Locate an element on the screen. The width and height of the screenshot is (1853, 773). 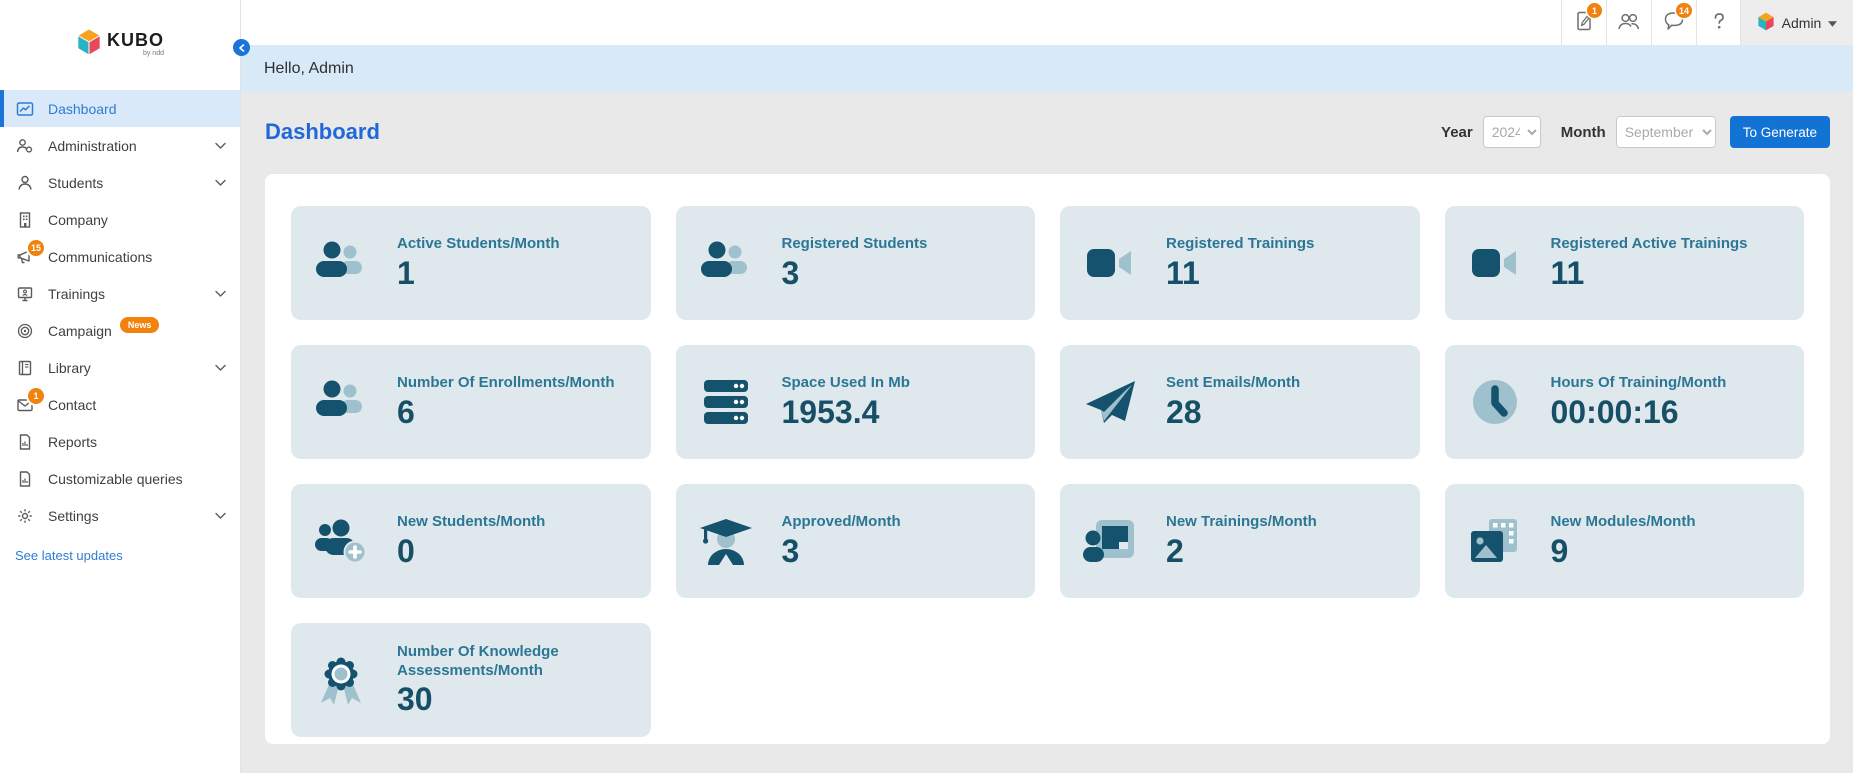
stat-card: Registered Students 3 is located at coordinates (855, 263).